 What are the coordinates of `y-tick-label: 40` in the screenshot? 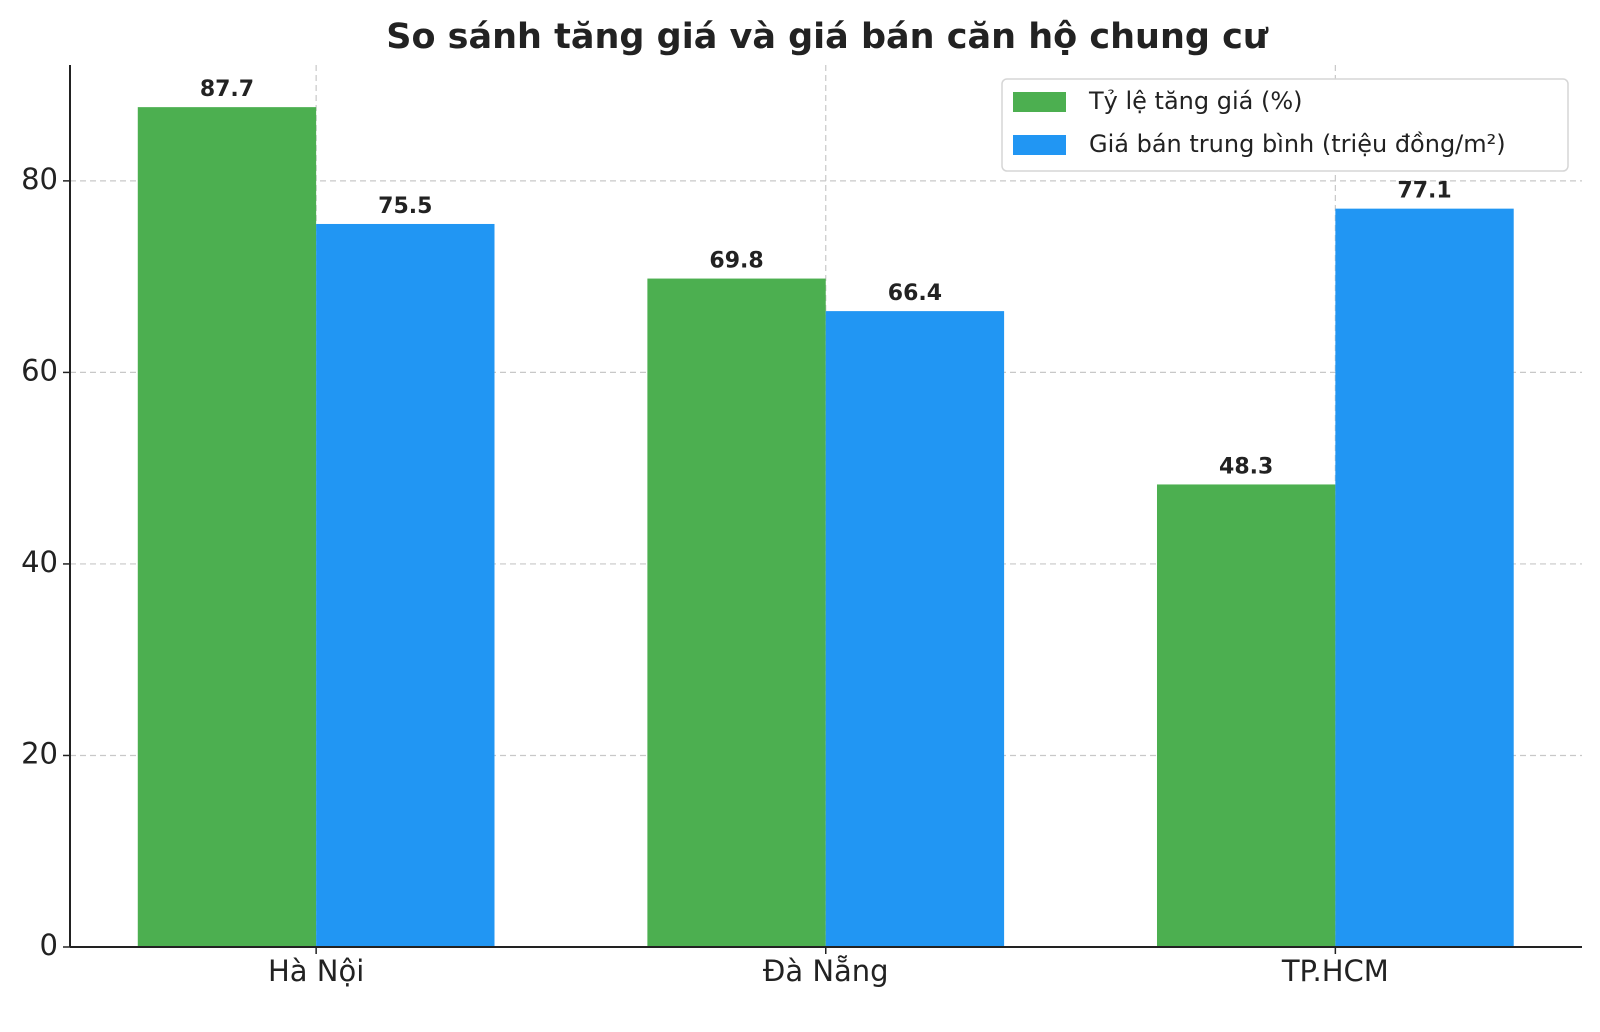 It's located at (39, 562).